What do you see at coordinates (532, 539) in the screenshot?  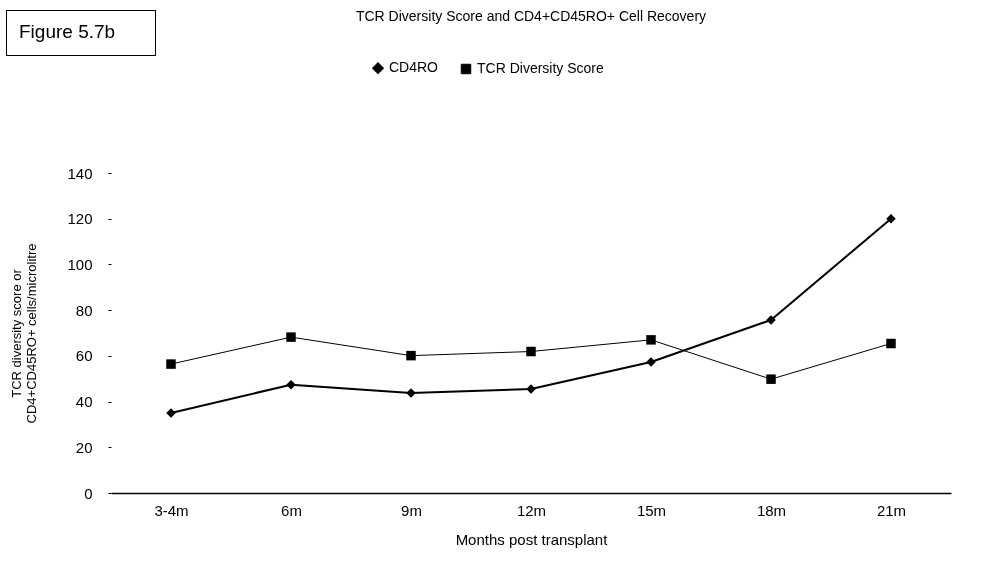 I see `x-axis-title: Months post transplant` at bounding box center [532, 539].